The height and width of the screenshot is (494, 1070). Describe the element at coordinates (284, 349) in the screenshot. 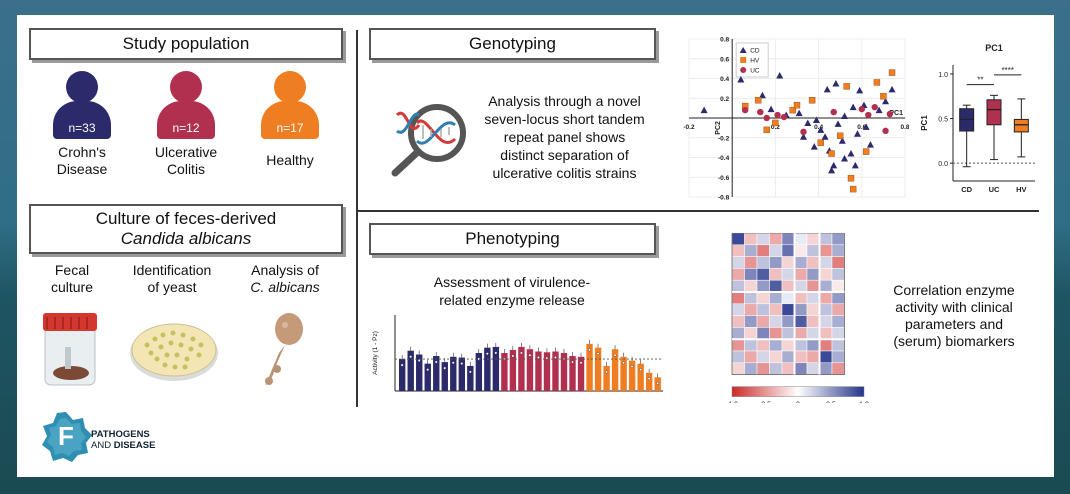

I see `candida-cell-icon` at that location.